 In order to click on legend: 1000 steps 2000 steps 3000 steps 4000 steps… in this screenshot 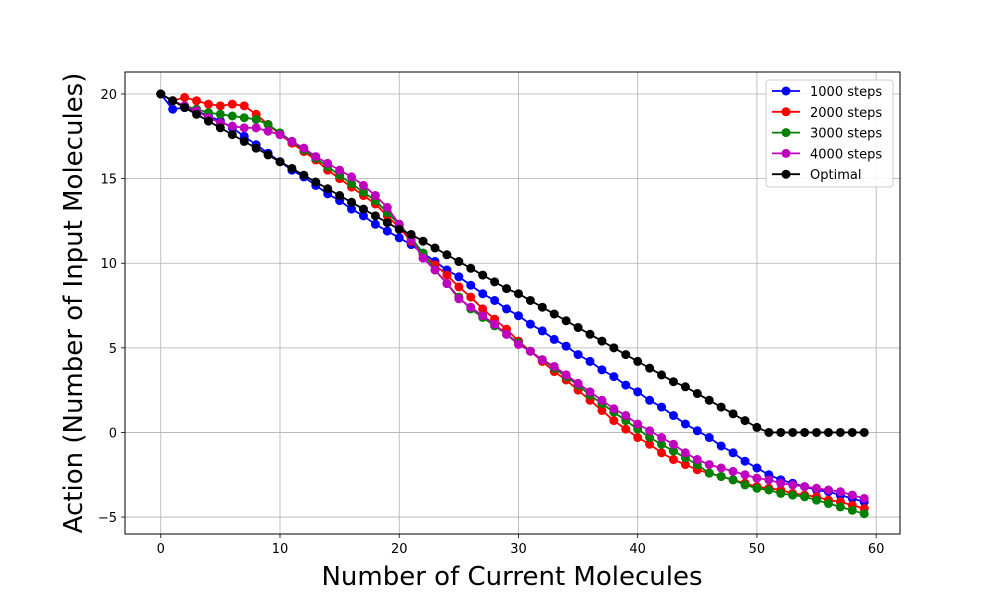, I will do `click(829, 133)`.